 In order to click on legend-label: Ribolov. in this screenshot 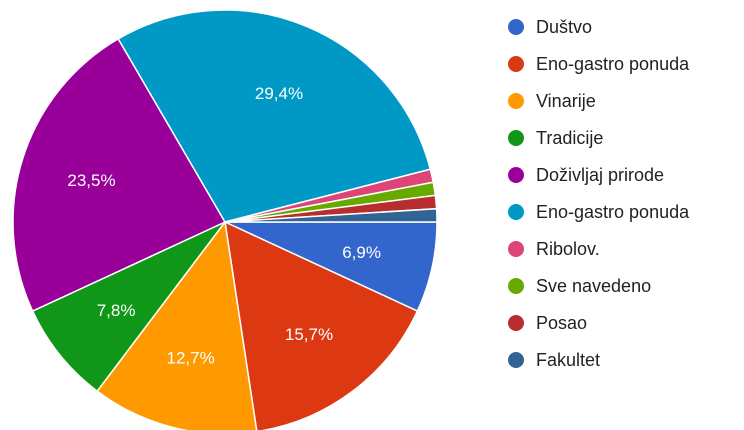, I will do `click(568, 249)`.